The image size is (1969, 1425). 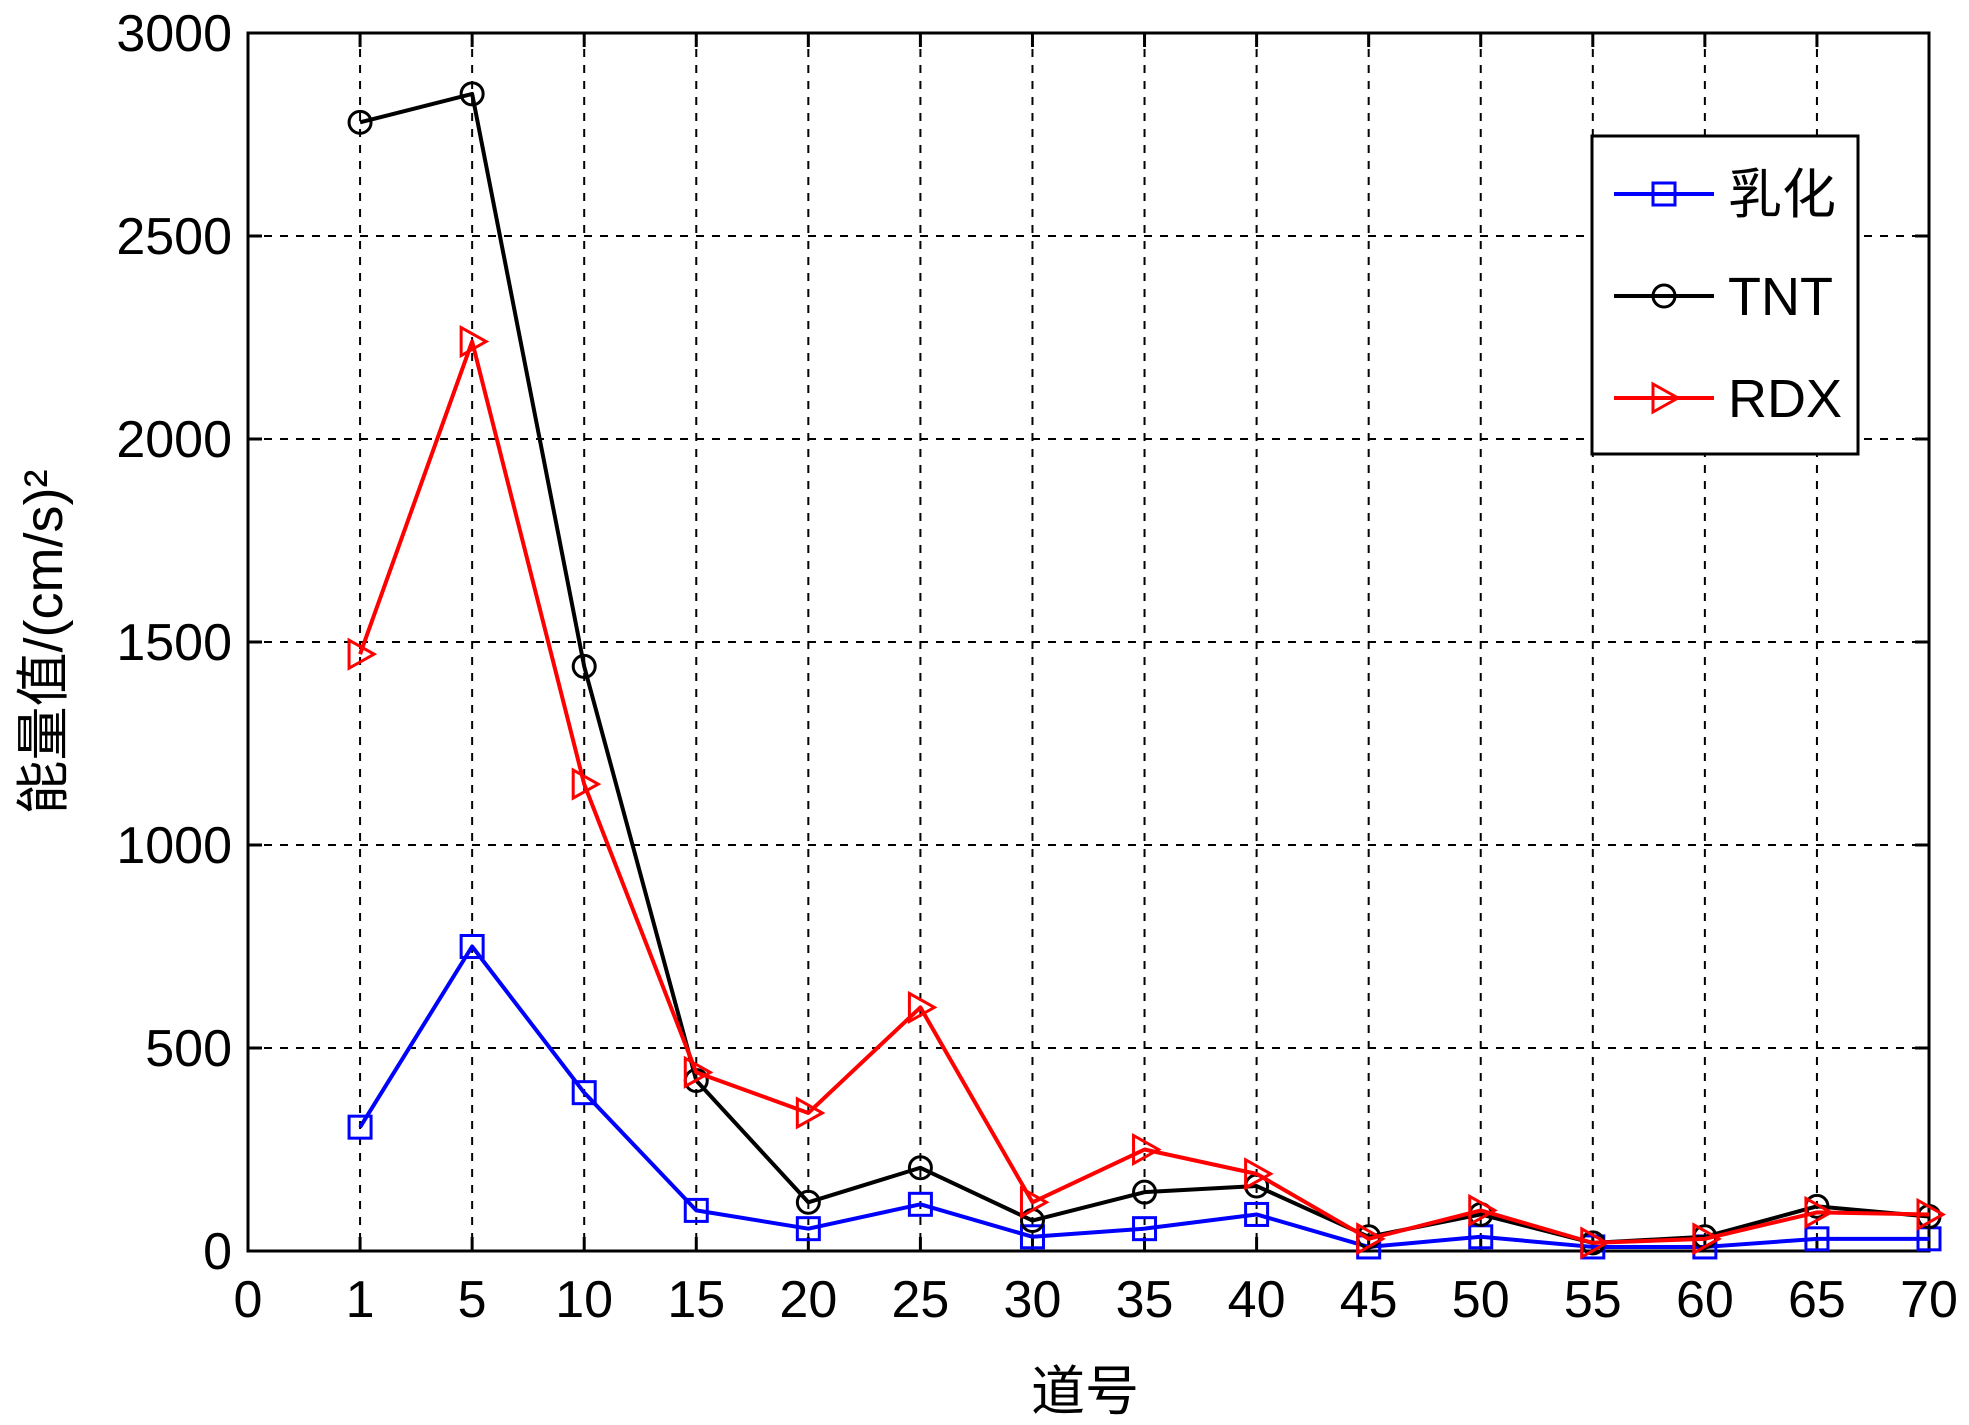 What do you see at coordinates (1593, 1300) in the screenshot?
I see `x-tick-label: 55` at bounding box center [1593, 1300].